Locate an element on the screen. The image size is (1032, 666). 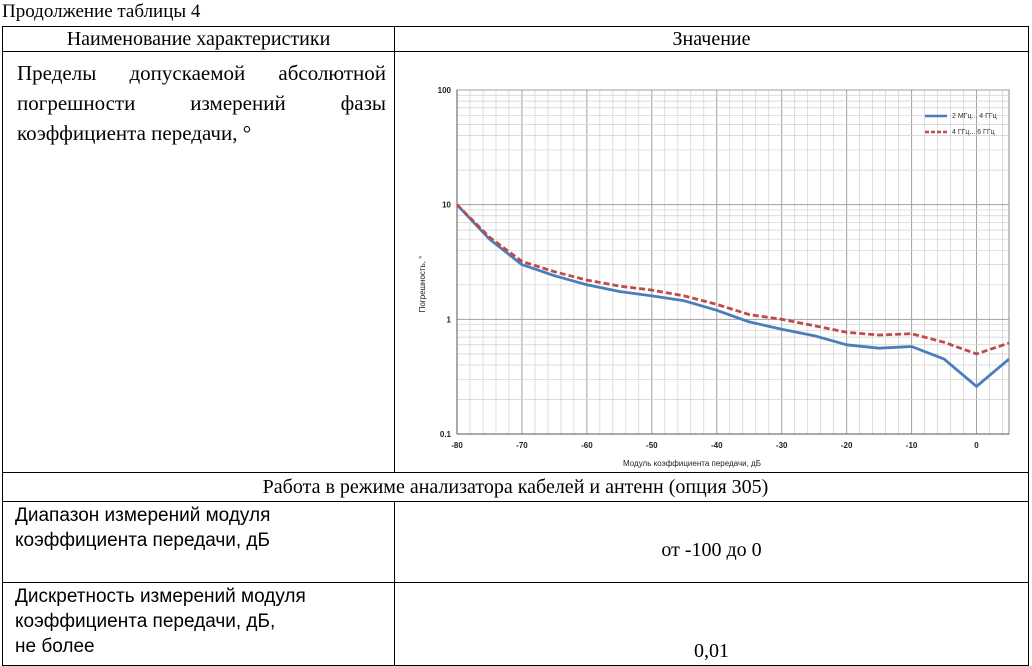
resolution-label-line-3: не более is located at coordinates (55, 646).